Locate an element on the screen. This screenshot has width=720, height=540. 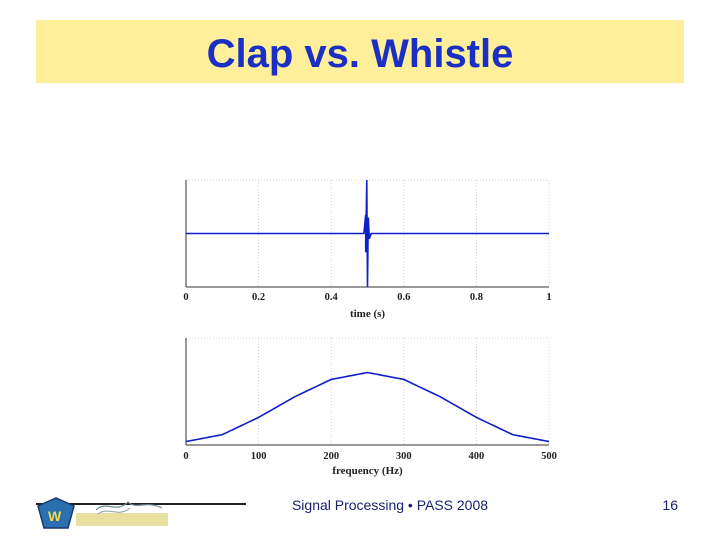
observatory-logo: W is located at coordinates (102, 513).